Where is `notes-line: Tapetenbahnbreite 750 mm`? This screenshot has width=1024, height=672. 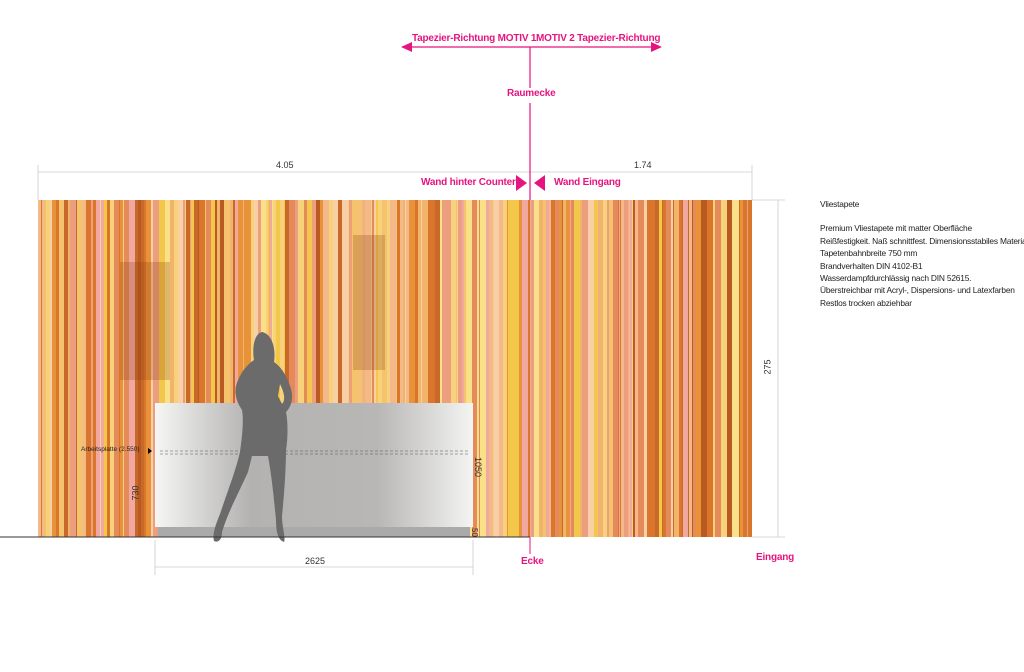
notes-line: Tapetenbahnbreite 750 mm is located at coordinates (869, 253).